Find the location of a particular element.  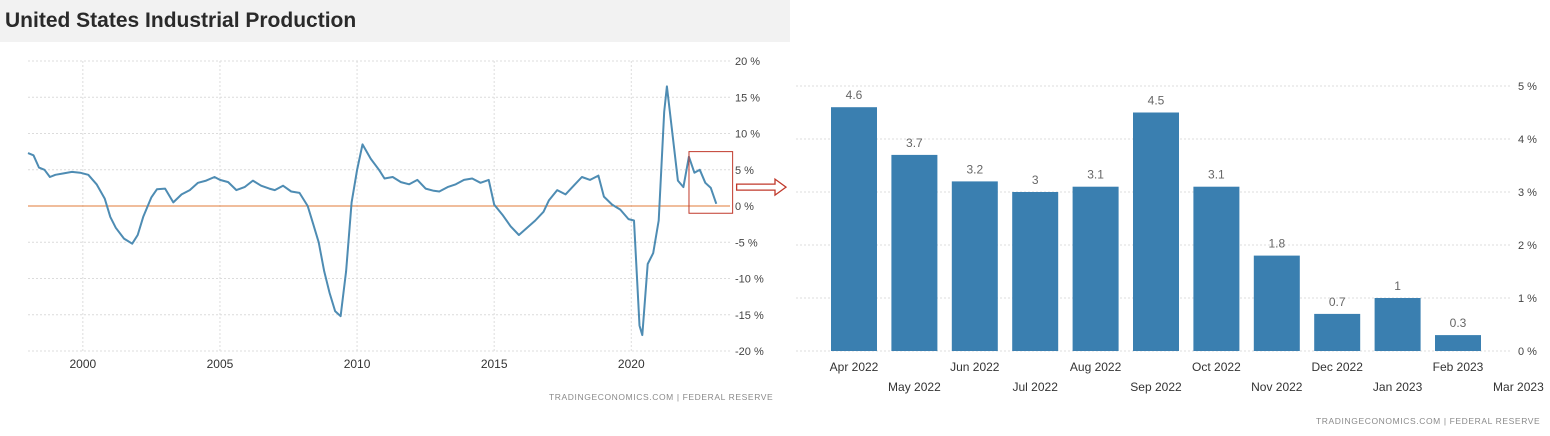

x-tick-label: 2005 is located at coordinates (220, 364).